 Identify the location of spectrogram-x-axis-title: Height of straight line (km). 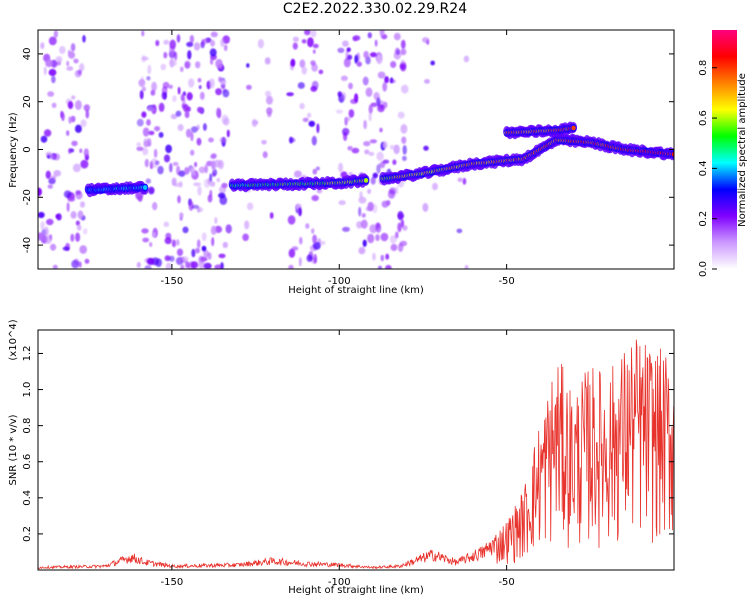
(356, 290).